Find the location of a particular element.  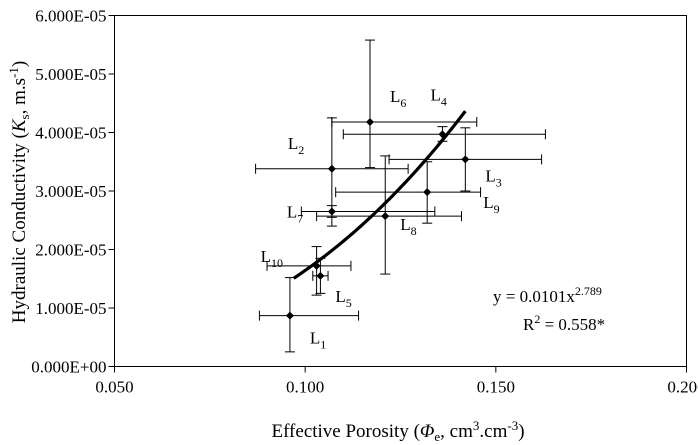

x-tick-label: 0.100 is located at coordinates (305, 387).